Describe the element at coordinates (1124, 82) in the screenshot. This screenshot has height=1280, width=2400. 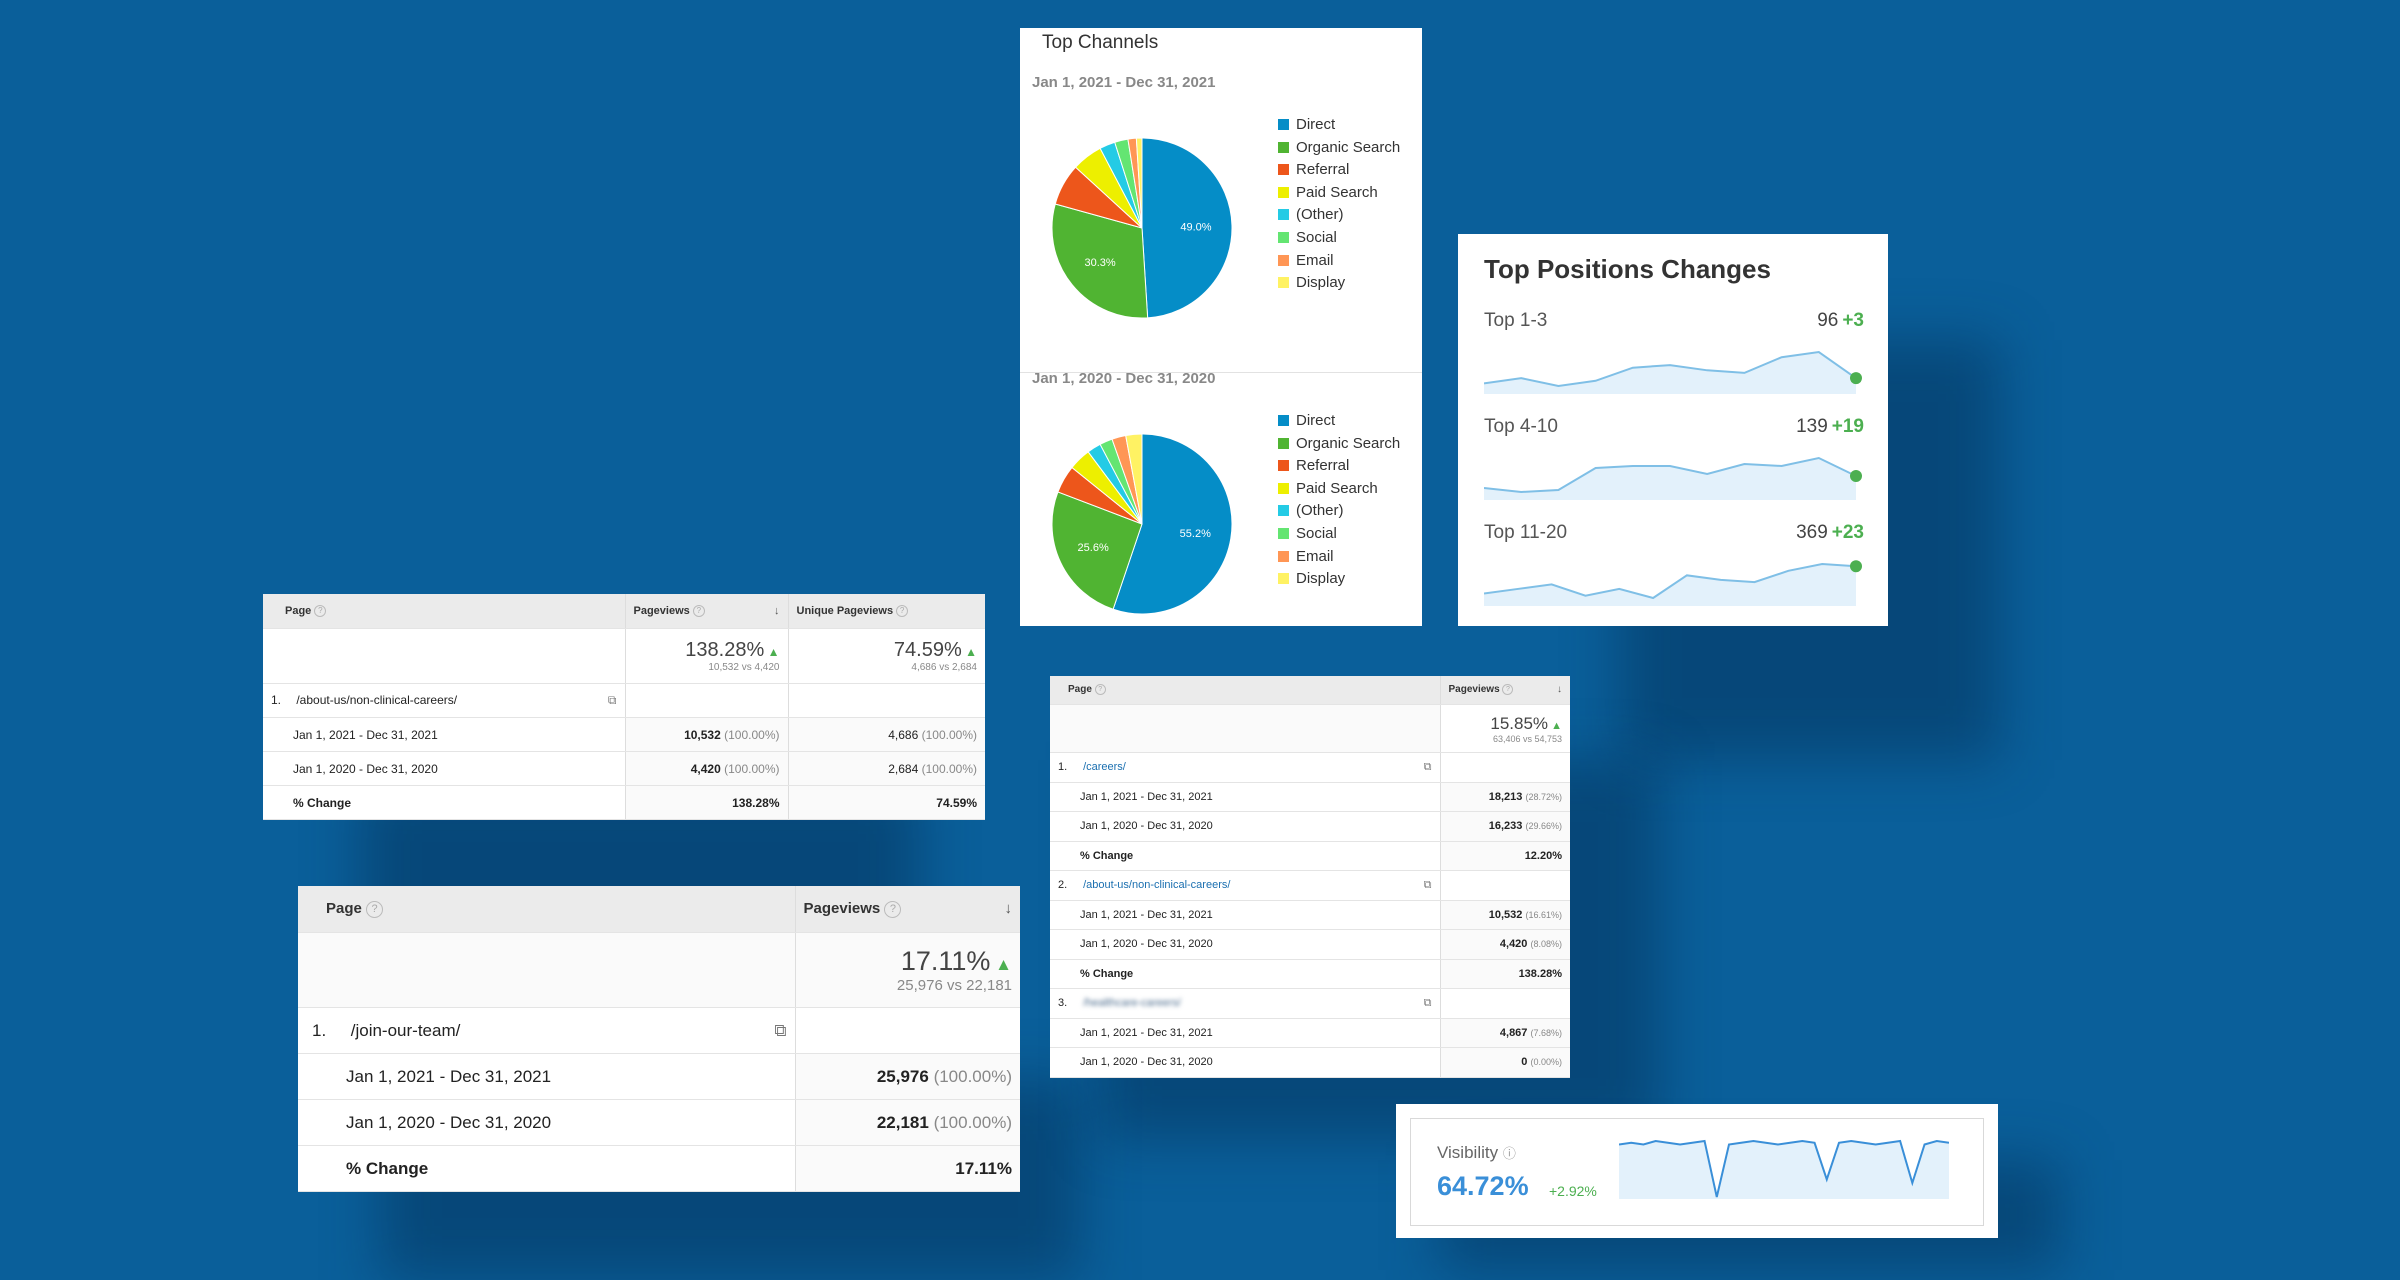
I see `pie-2021-date-range: Jan 1, 2021 - Dec 31, 2021` at that location.